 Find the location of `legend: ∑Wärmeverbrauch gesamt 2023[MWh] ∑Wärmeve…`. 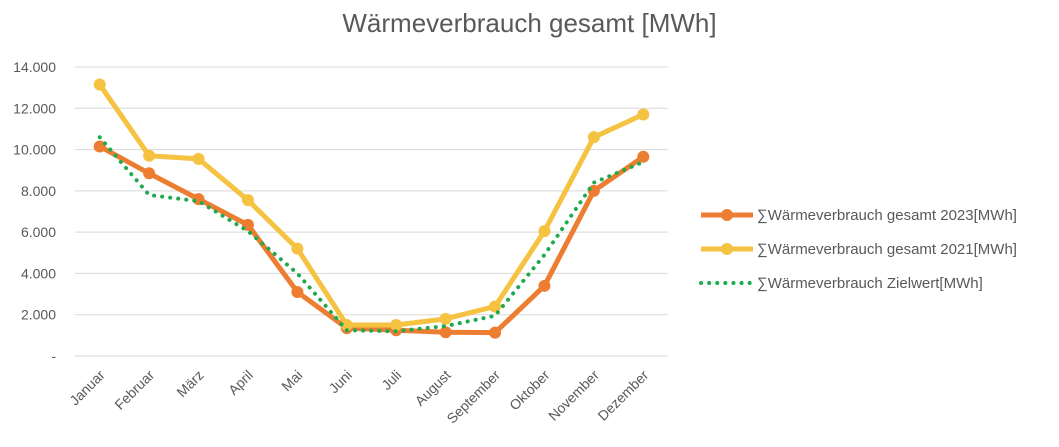

legend: ∑Wärmeverbrauch gesamt 2023[MWh] ∑Wärmeve… is located at coordinates (858, 249).